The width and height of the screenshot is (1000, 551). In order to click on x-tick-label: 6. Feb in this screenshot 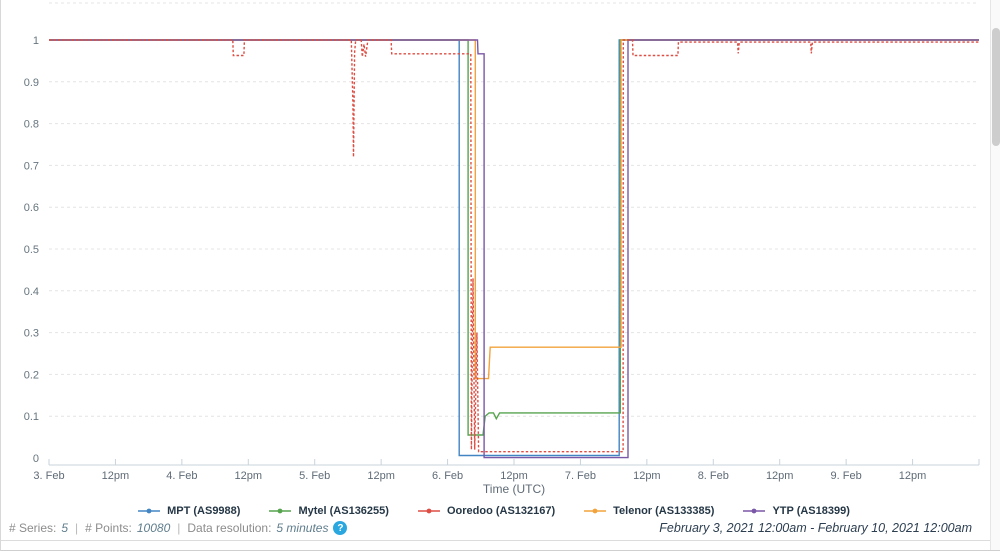, I will do `click(447, 476)`.